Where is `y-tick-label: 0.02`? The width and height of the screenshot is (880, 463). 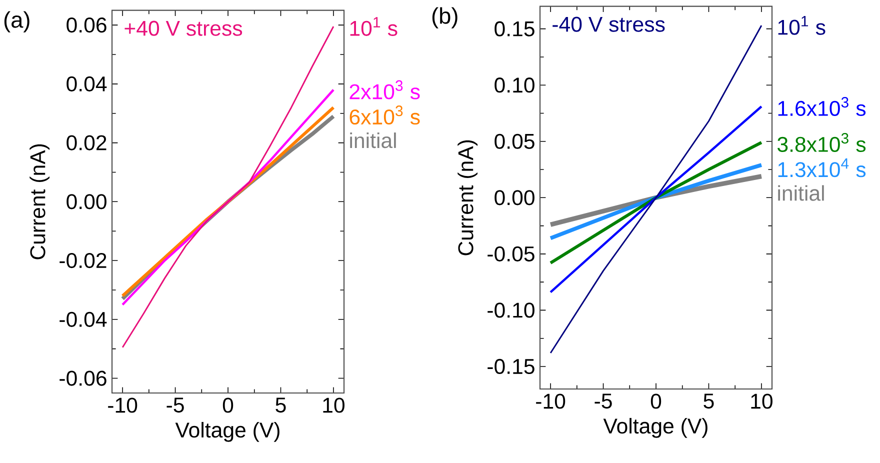 y-tick-label: 0.02 is located at coordinates (86, 142).